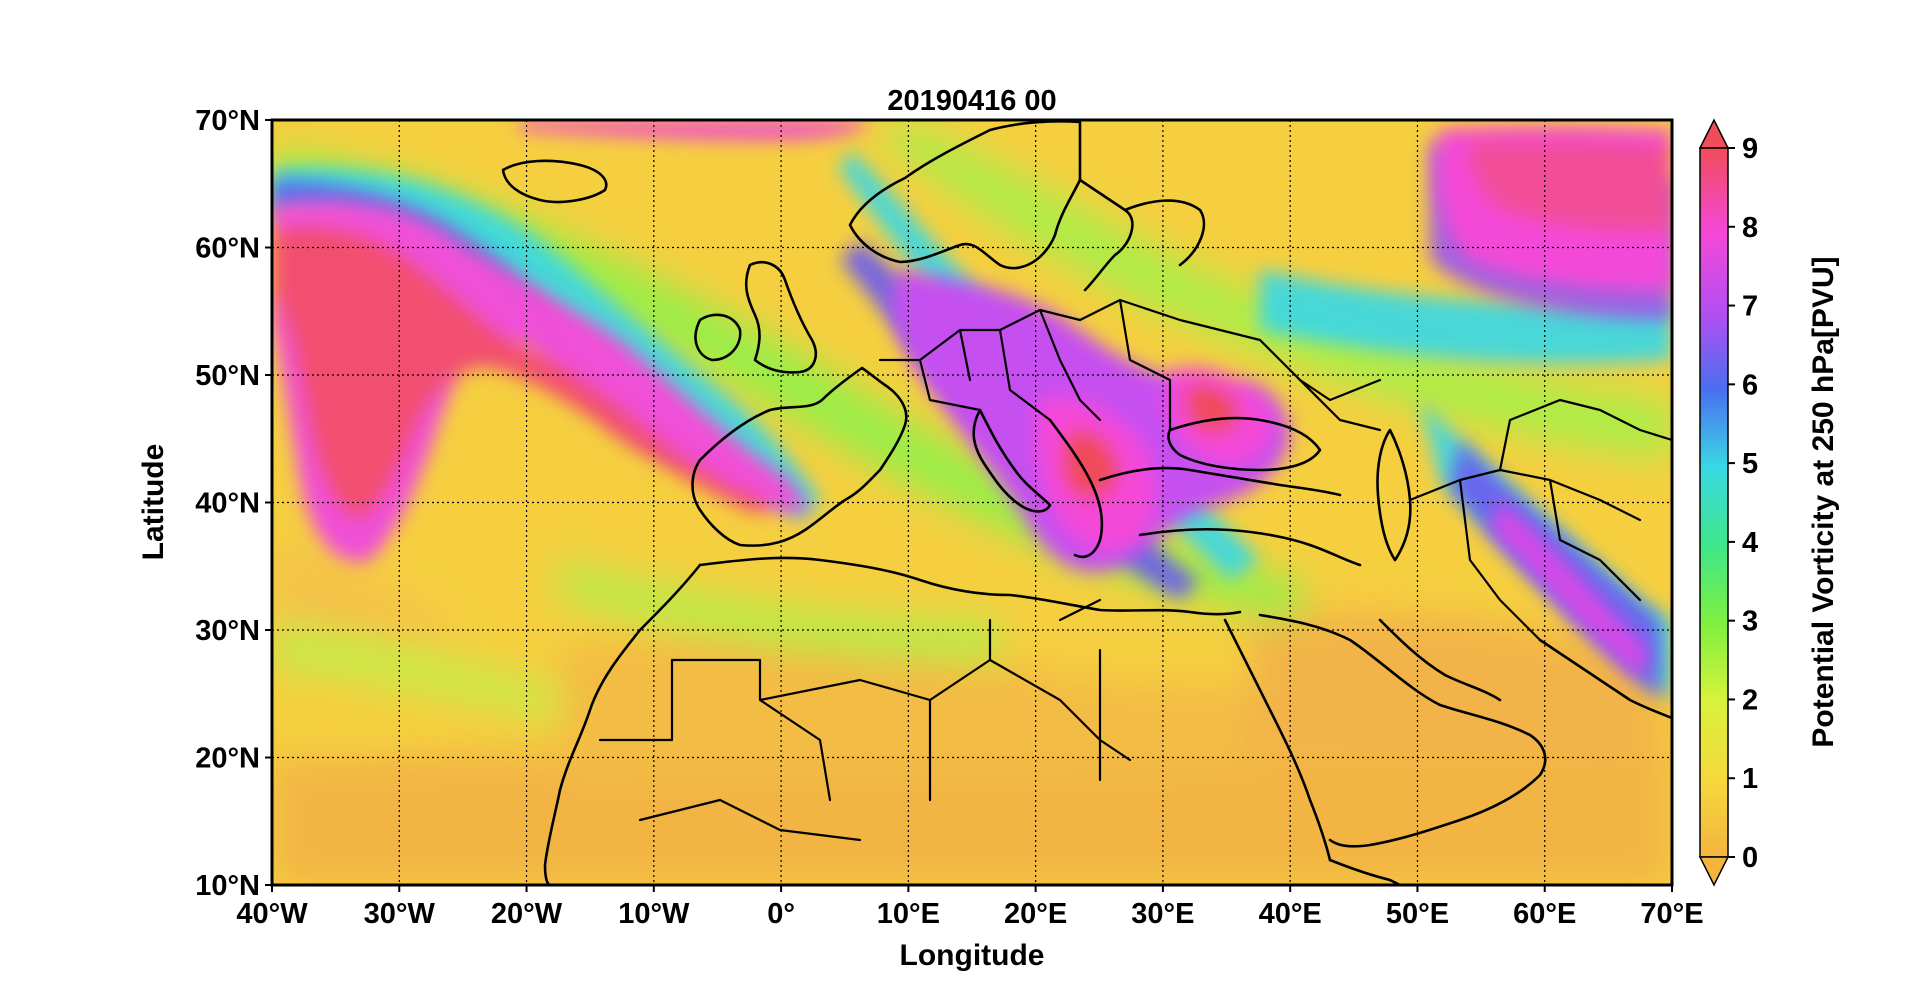 Image resolution: width=1923 pixels, height=982 pixels. I want to click on y-tick-label: 30°N, so click(227, 631).